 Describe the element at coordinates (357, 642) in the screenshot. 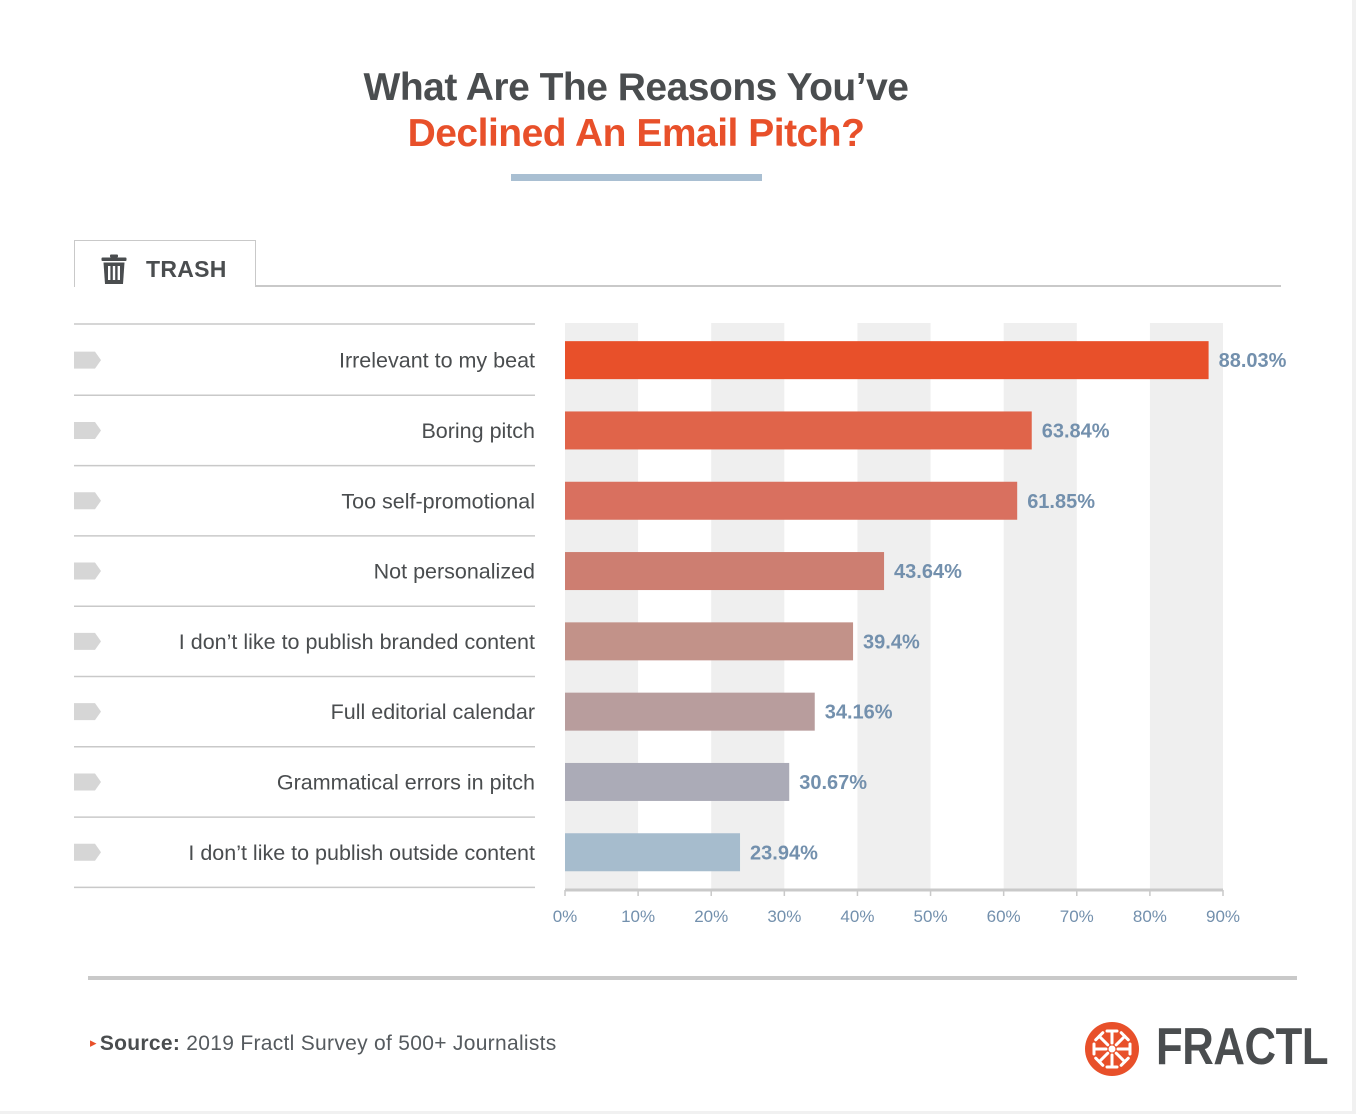

I see `category-label: I don’t like to publish branded content` at that location.